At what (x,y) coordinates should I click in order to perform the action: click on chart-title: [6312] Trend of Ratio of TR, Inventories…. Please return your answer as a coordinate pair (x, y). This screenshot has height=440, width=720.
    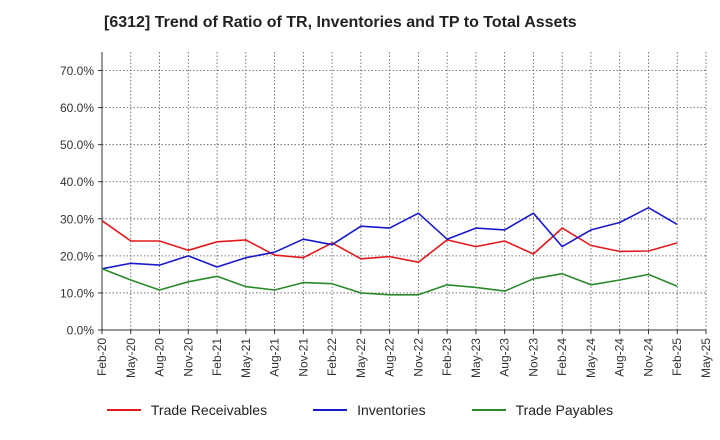
    Looking at the image, I should click on (340, 22).